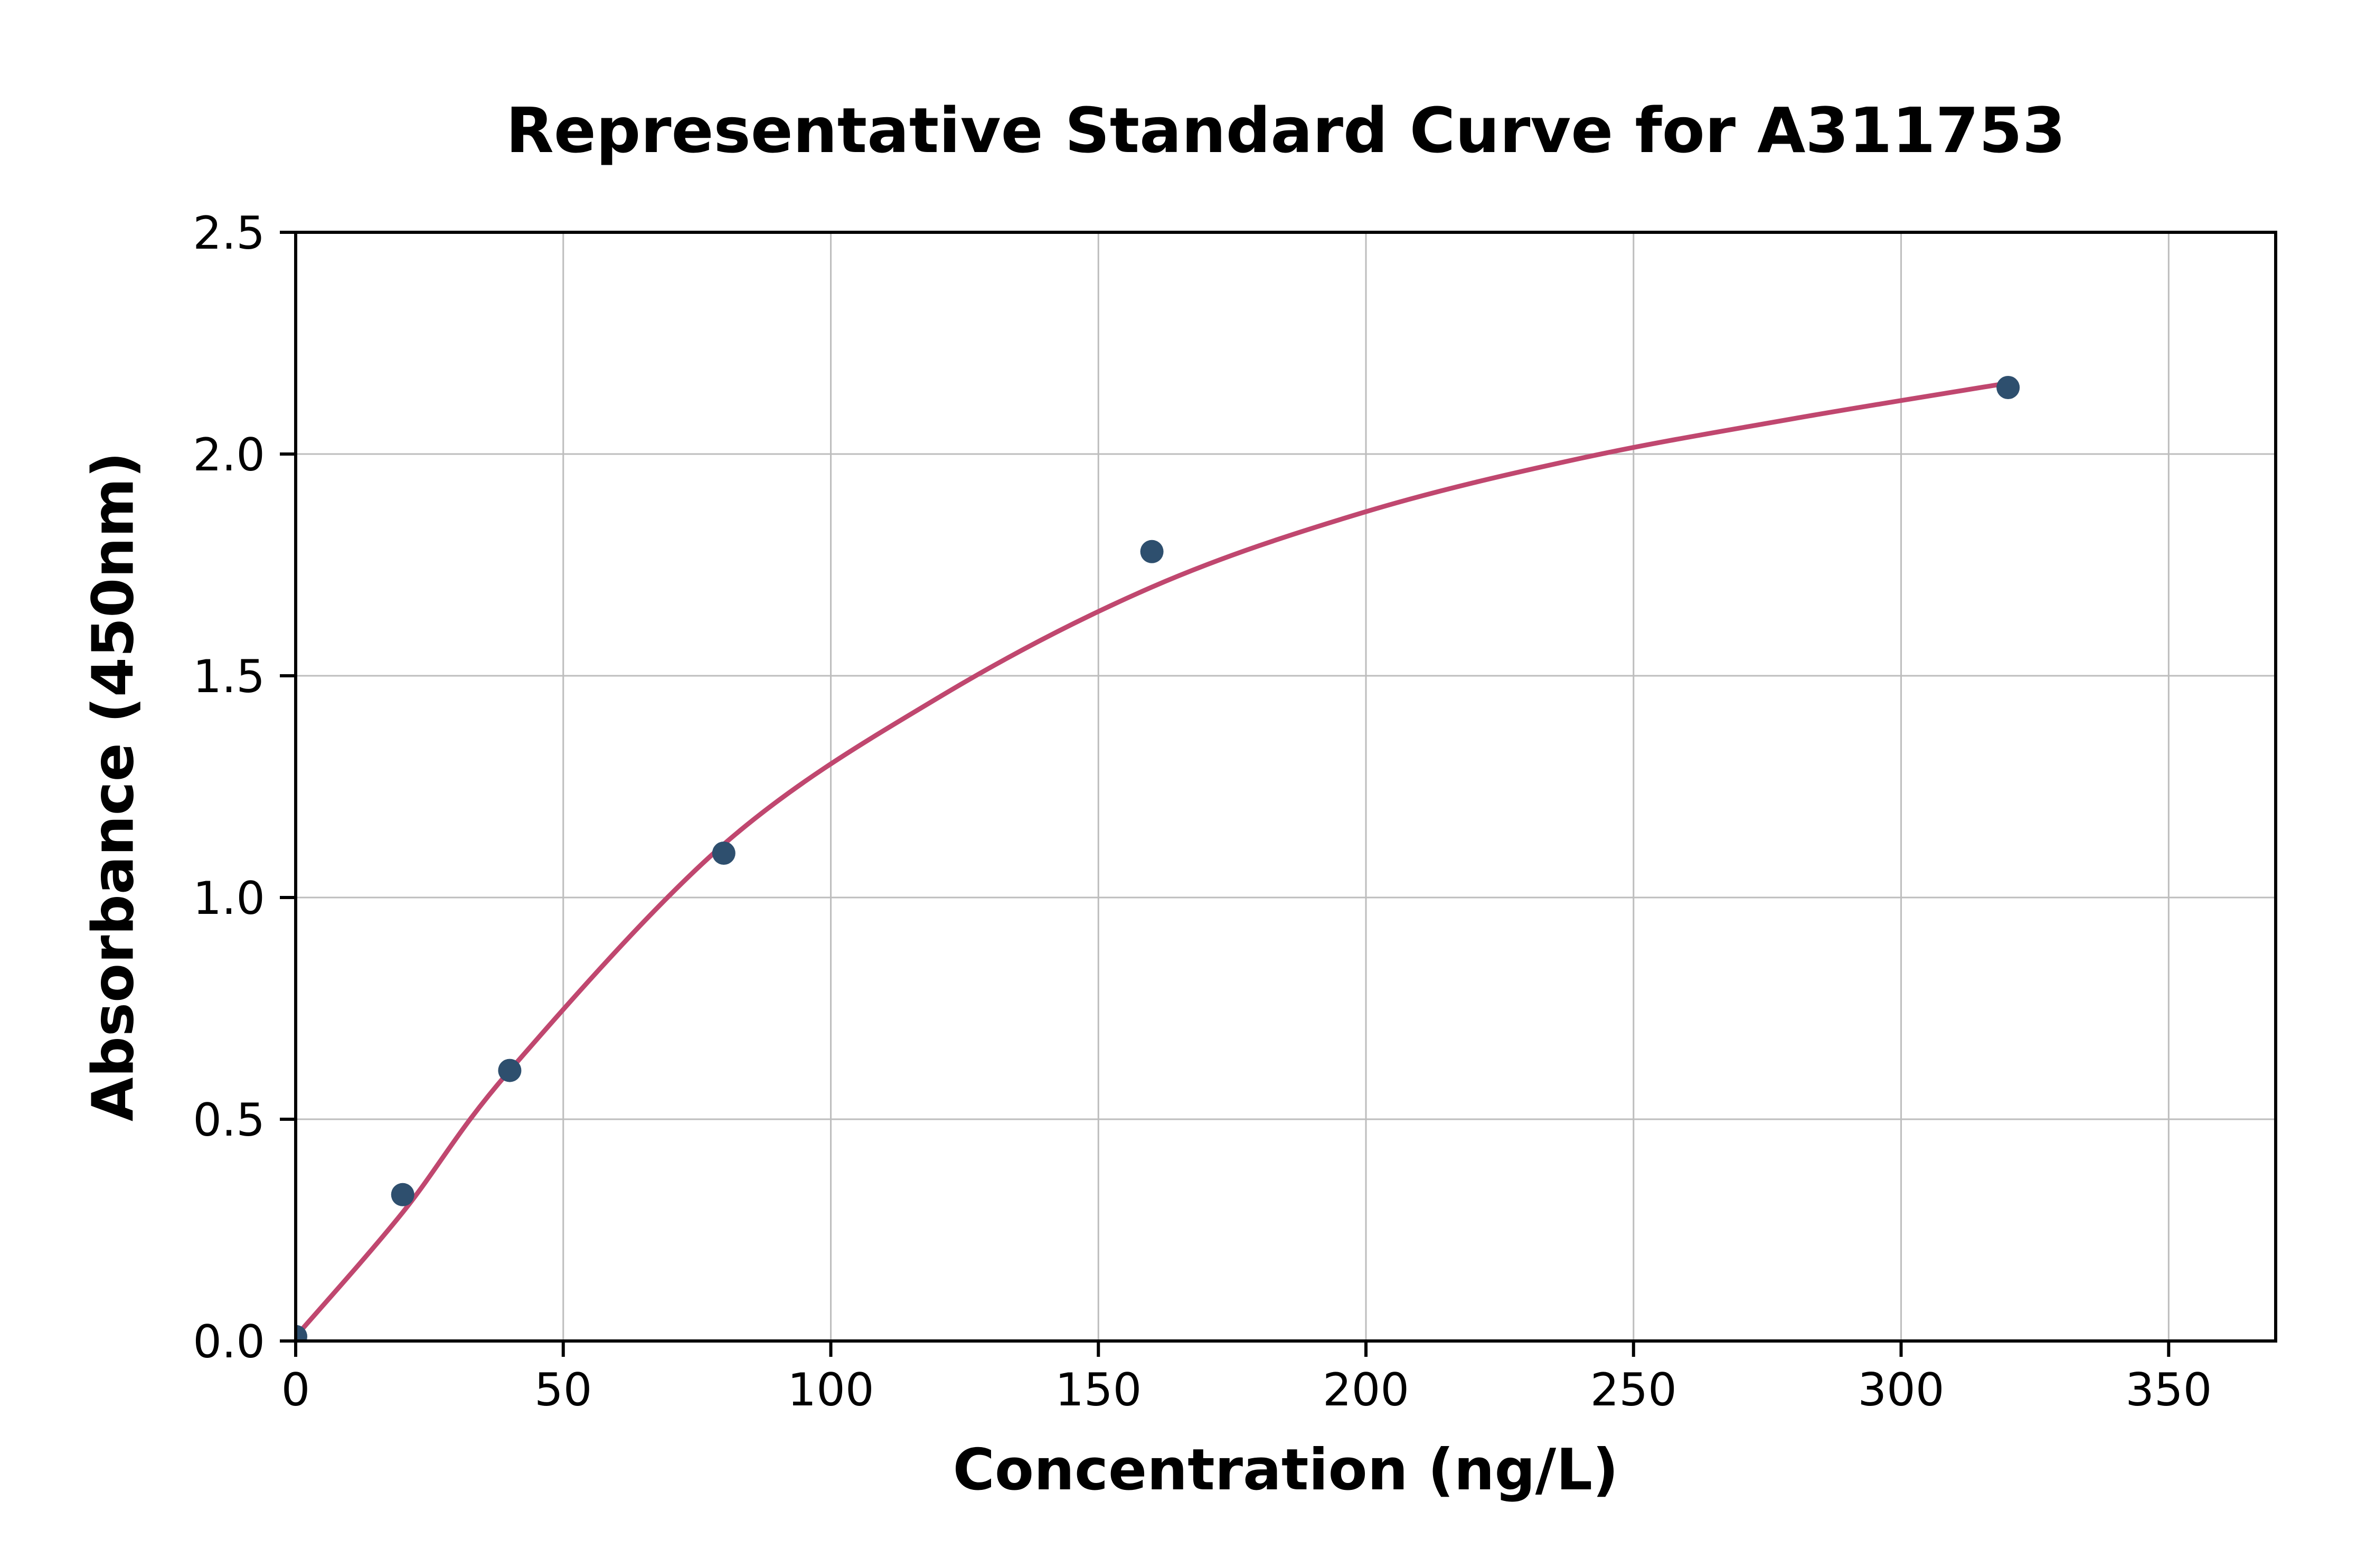 The width and height of the screenshot is (2376, 1568). What do you see at coordinates (229, 1120) in the screenshot?
I see `svg-text: 0.5` at bounding box center [229, 1120].